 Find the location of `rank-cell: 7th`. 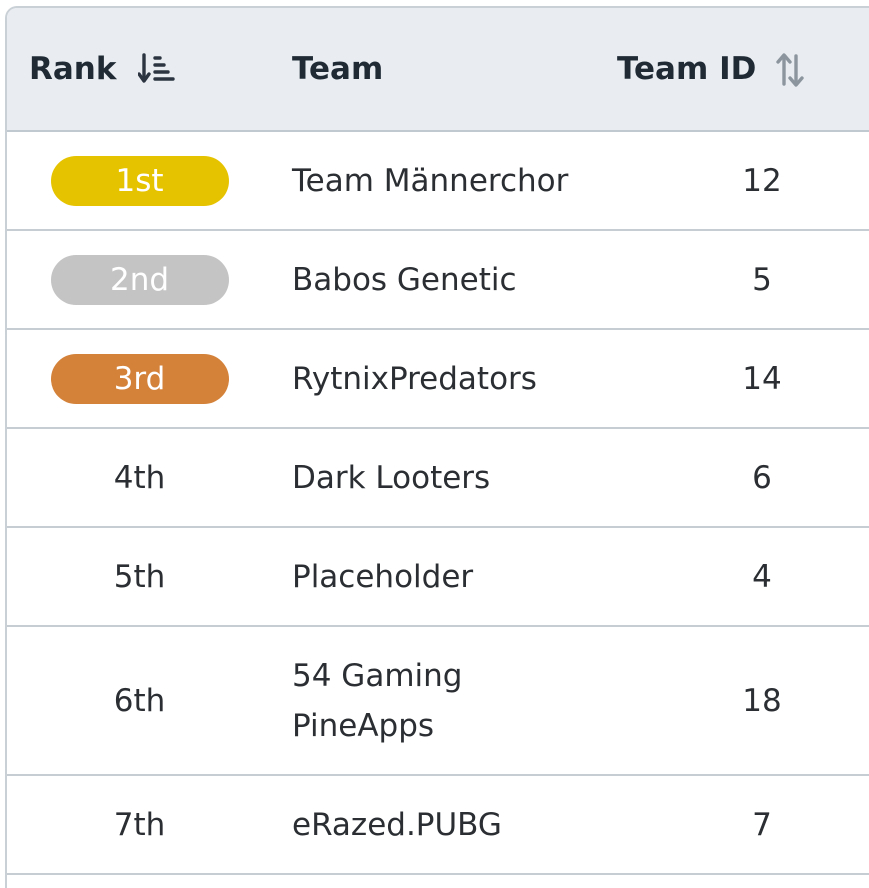

rank-cell: 7th is located at coordinates (139, 824).